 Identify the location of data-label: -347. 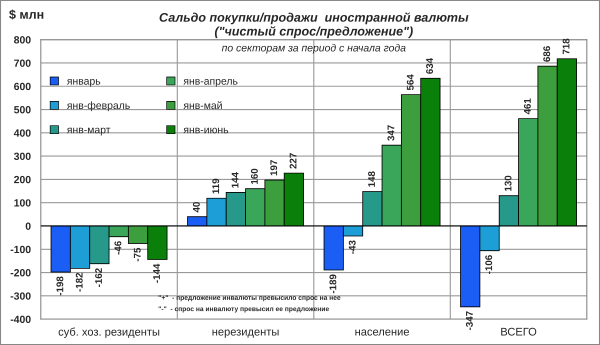
(469, 320).